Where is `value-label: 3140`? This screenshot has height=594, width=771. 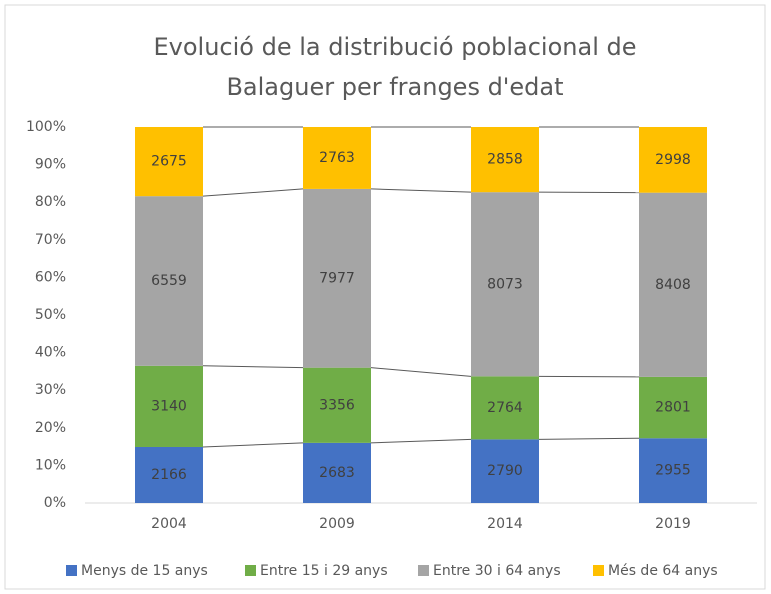 value-label: 3140 is located at coordinates (169, 406).